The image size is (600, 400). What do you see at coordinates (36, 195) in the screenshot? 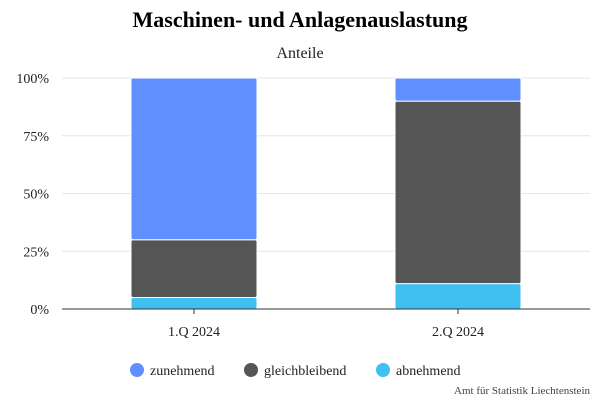
I see `y-tick-label: 50%` at bounding box center [36, 195].